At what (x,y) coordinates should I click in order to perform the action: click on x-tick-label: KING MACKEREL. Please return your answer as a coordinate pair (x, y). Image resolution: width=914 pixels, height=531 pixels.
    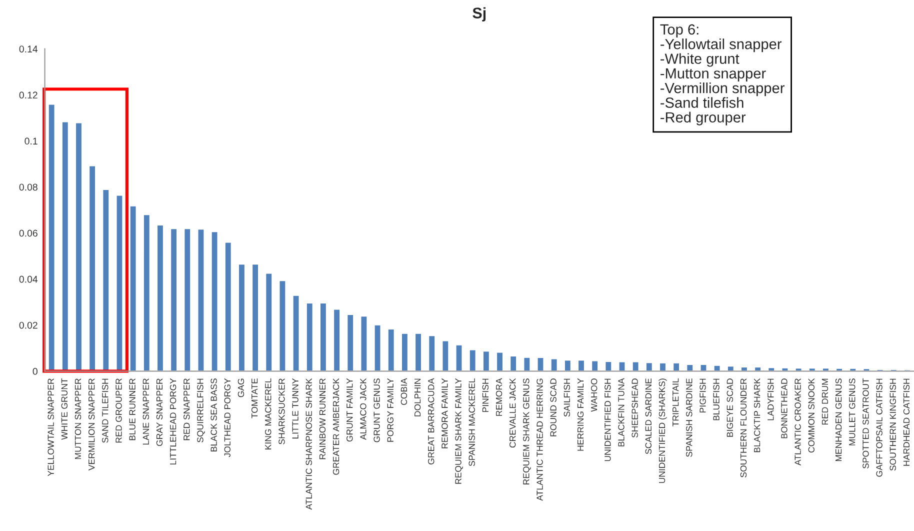
    Looking at the image, I should click on (268, 414).